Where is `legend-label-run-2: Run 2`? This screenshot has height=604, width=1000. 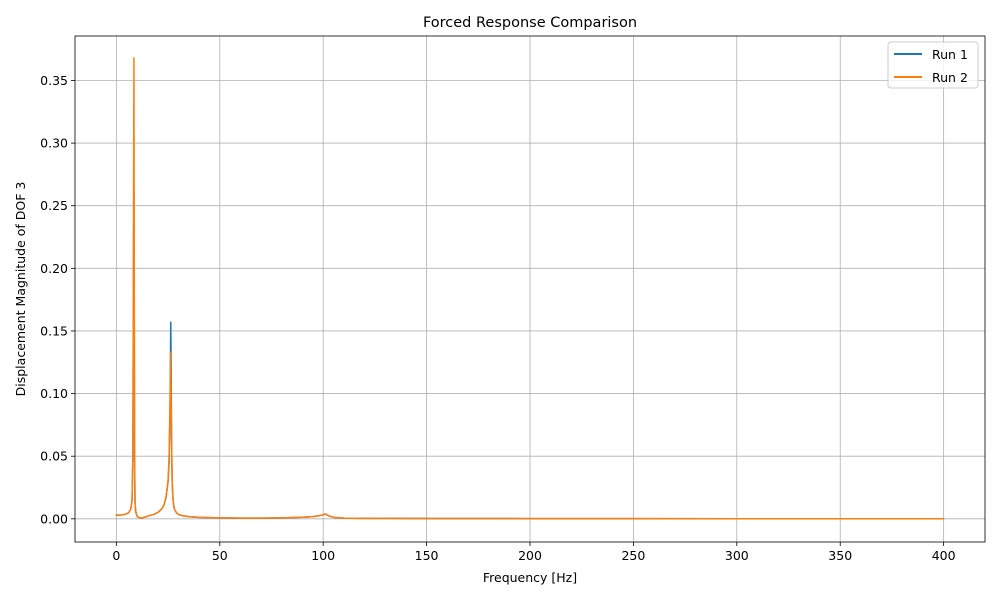 legend-label-run-2: Run 2 is located at coordinates (950, 77).